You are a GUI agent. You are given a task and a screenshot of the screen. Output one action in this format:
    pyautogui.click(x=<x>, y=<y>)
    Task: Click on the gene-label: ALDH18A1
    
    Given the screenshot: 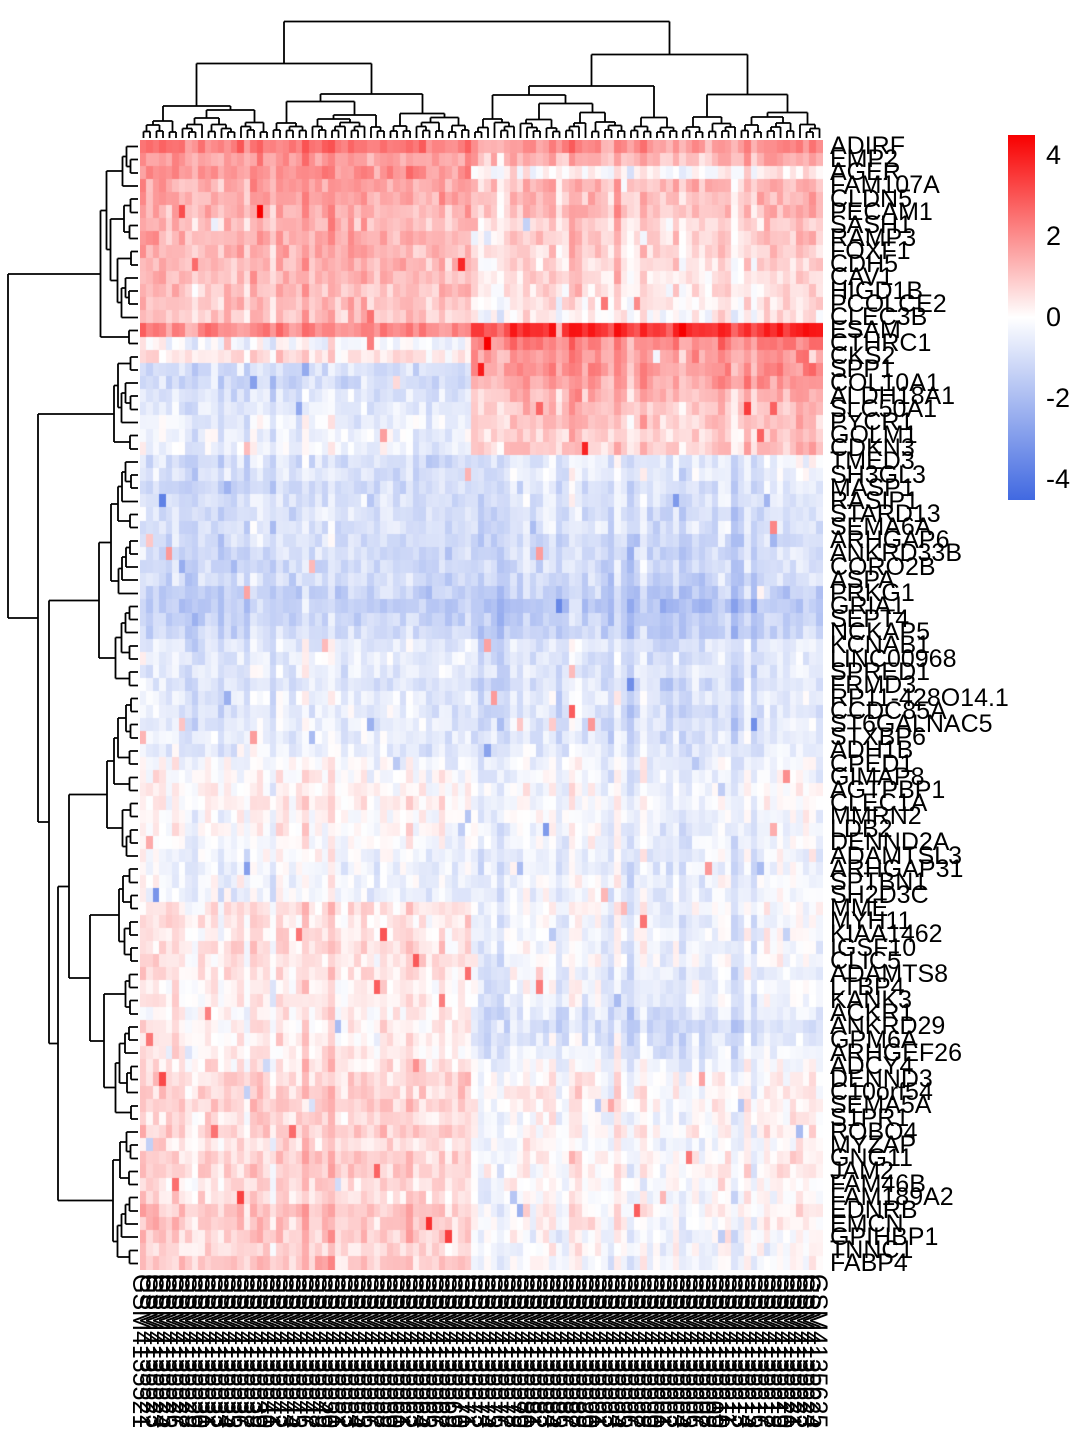 What is the action you would take?
    pyautogui.click(x=893, y=395)
    